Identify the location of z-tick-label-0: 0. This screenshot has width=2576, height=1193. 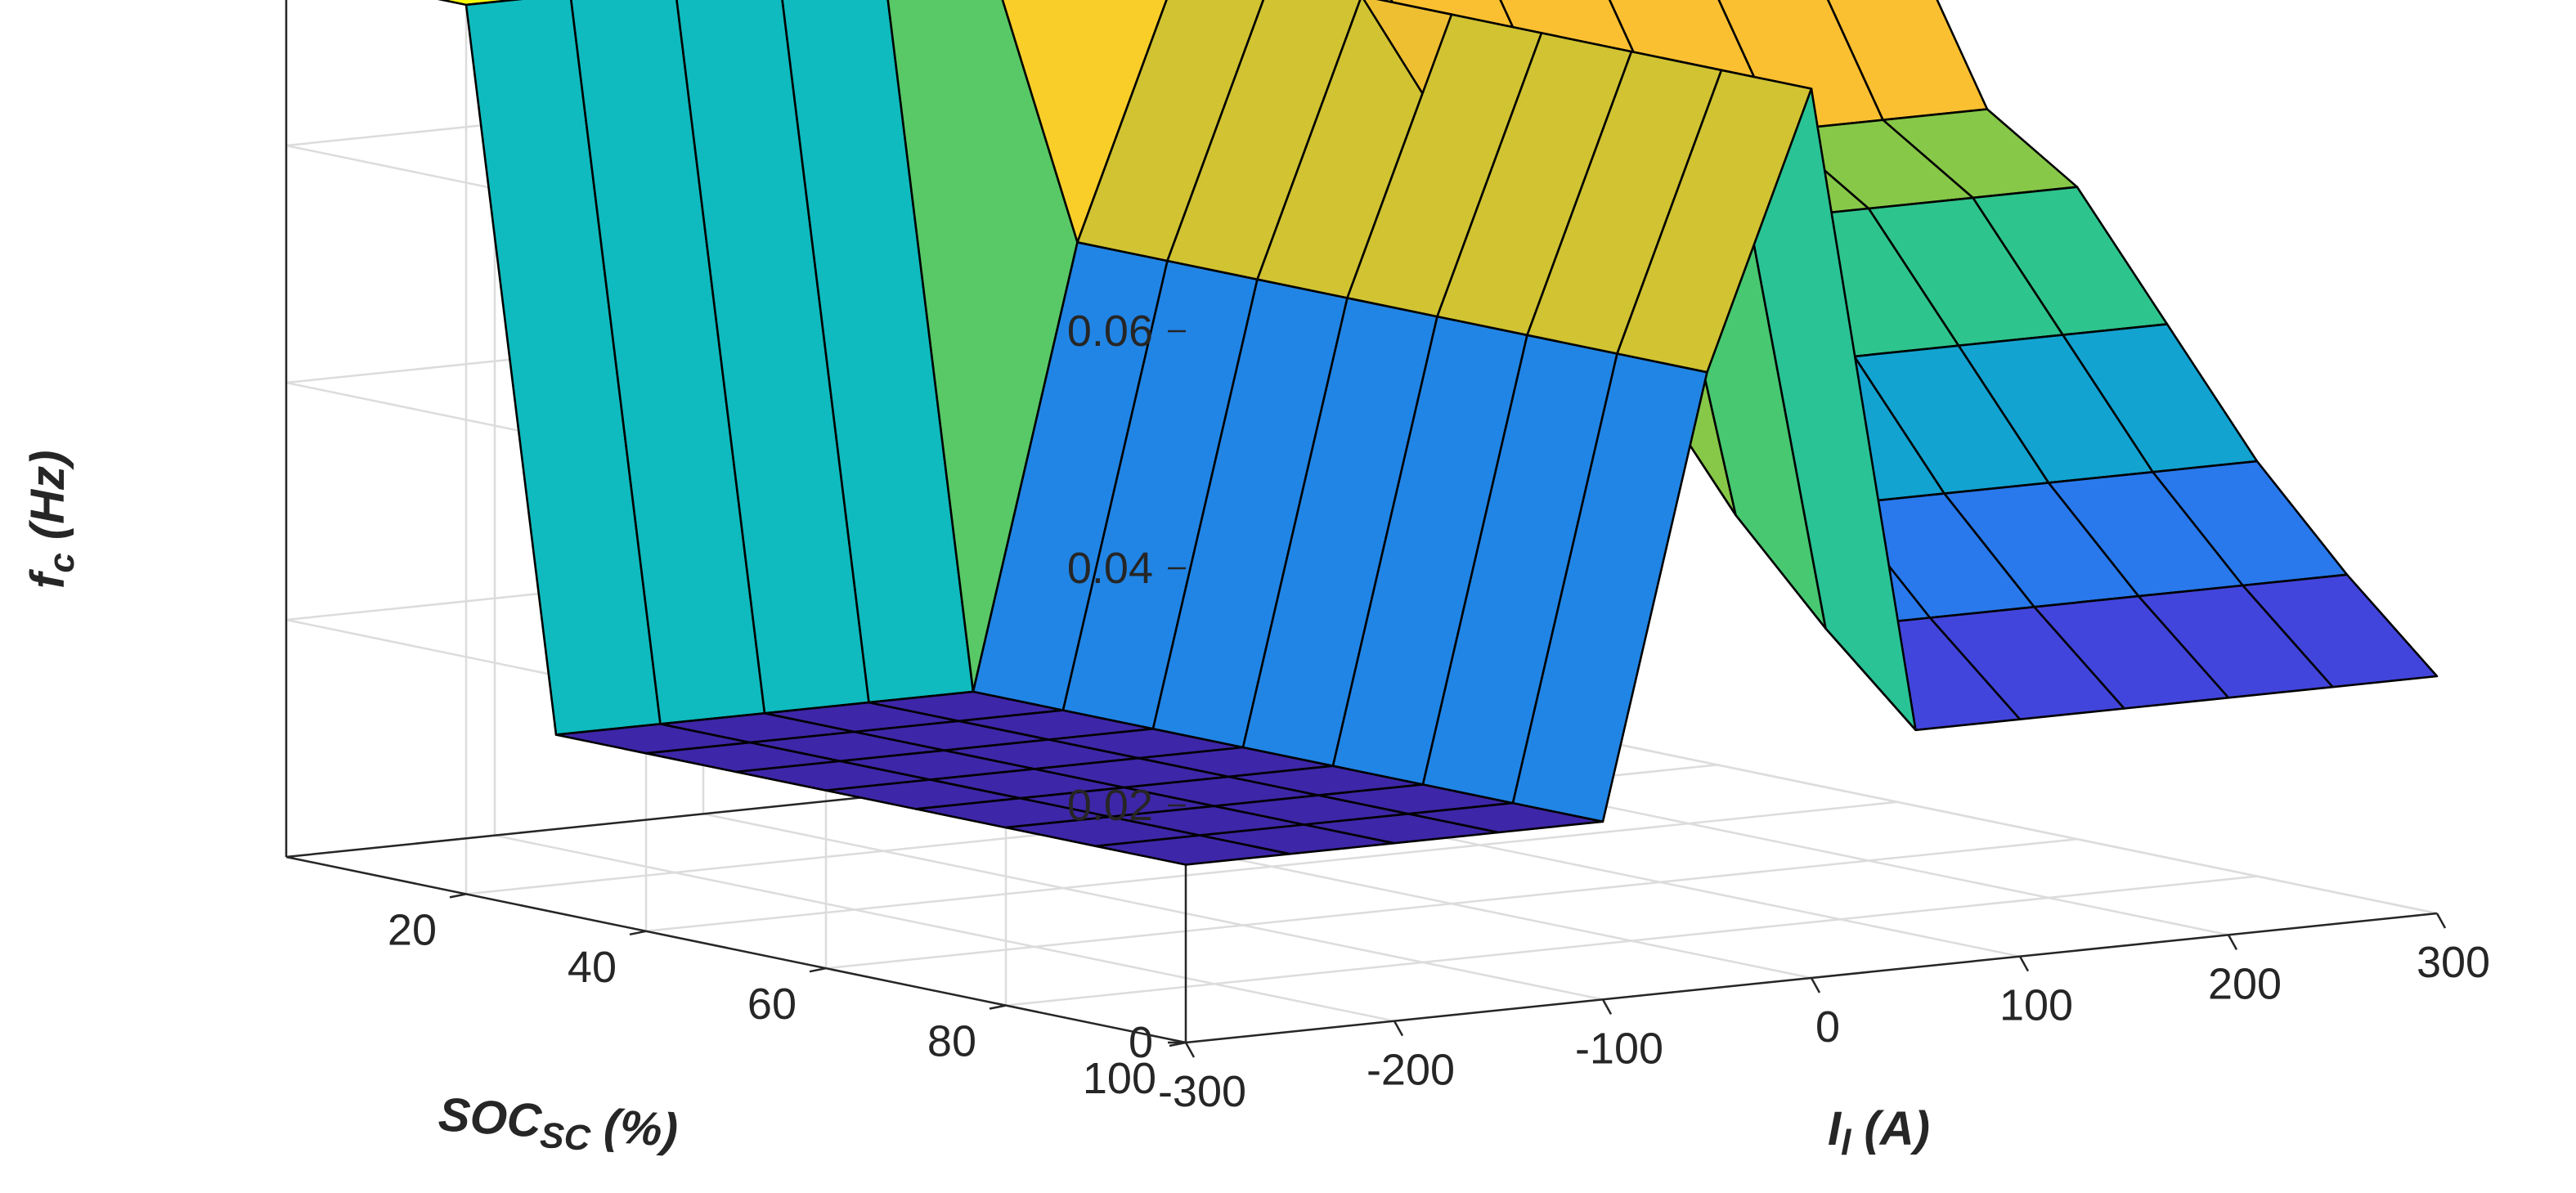
(1141, 1042).